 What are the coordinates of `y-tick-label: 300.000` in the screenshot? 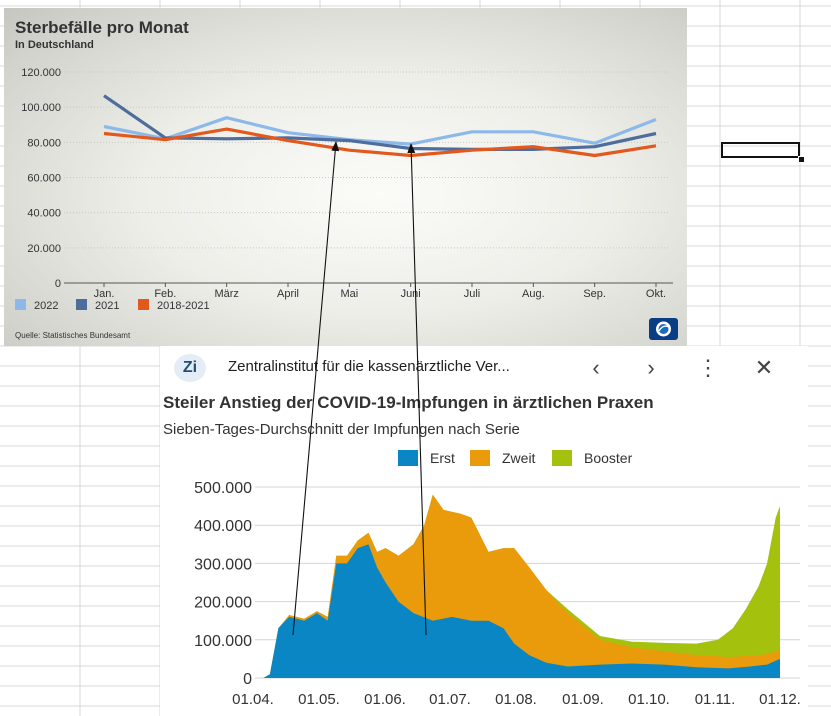 It's located at (223, 564).